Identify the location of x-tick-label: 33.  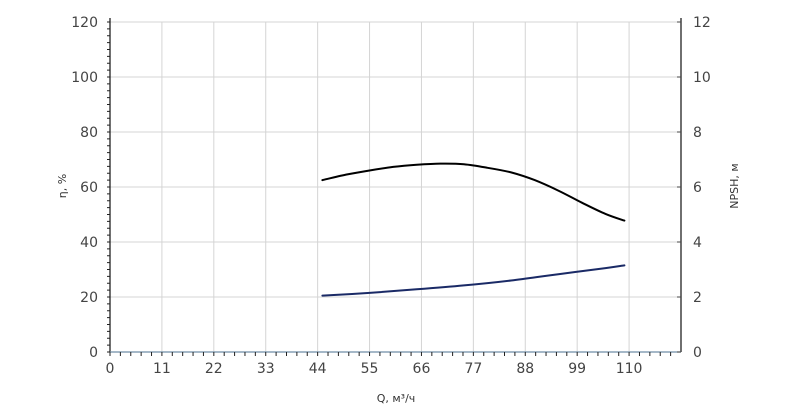
(266, 369).